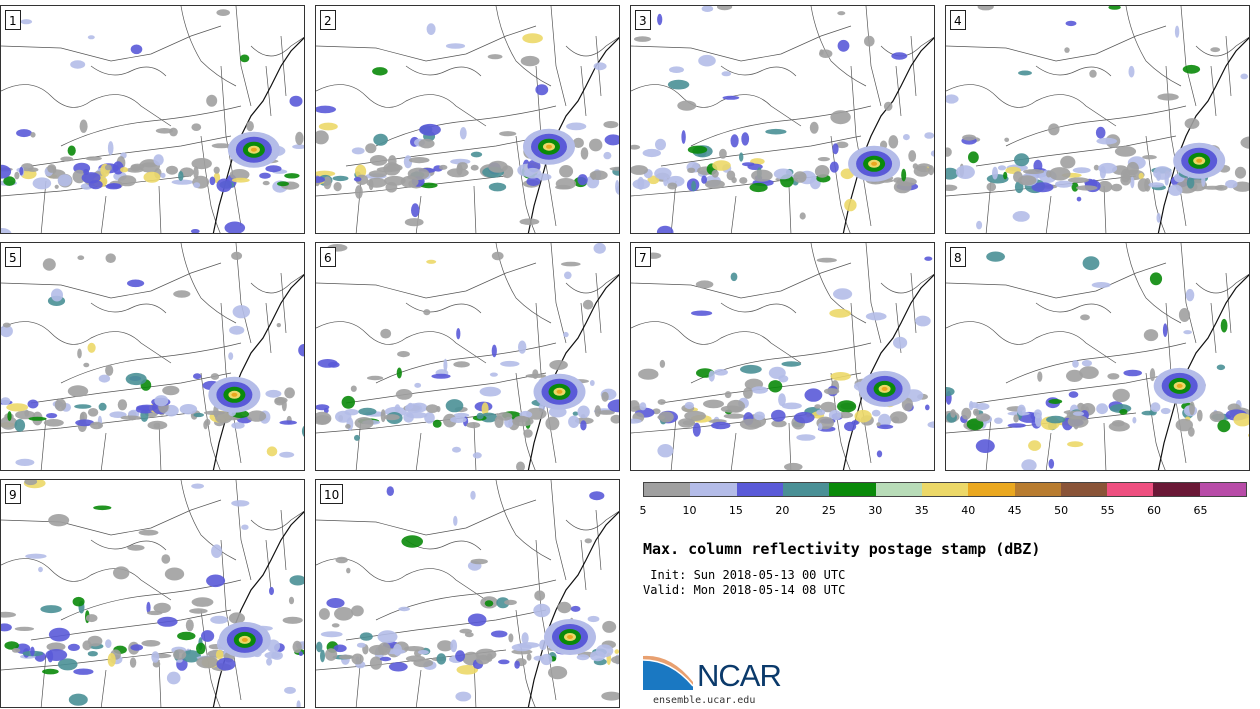 The height and width of the screenshot is (709, 1260). Describe the element at coordinates (13, 20) in the screenshot. I see `member-number-label: 1` at that location.